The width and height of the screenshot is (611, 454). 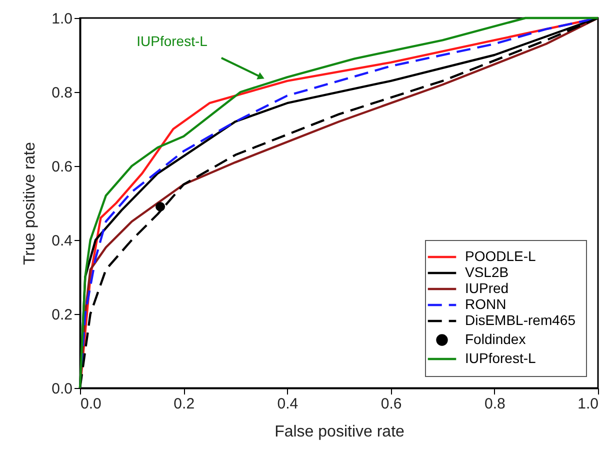 What do you see at coordinates (487, 288) in the screenshot?
I see `legend-label: IUPred` at bounding box center [487, 288].